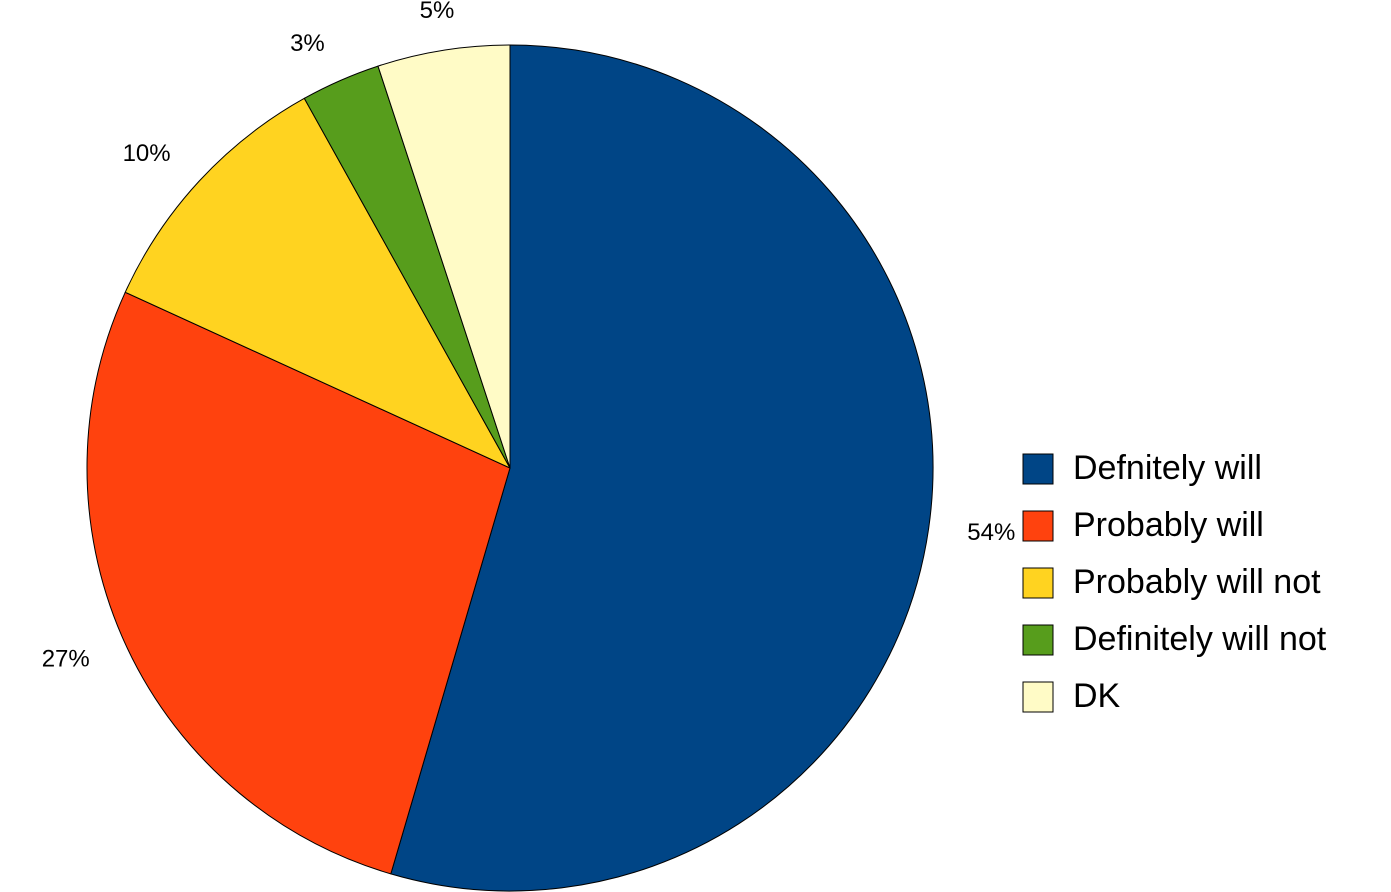  I want to click on legend-item-probably-will: Probably will, so click(1143, 525).